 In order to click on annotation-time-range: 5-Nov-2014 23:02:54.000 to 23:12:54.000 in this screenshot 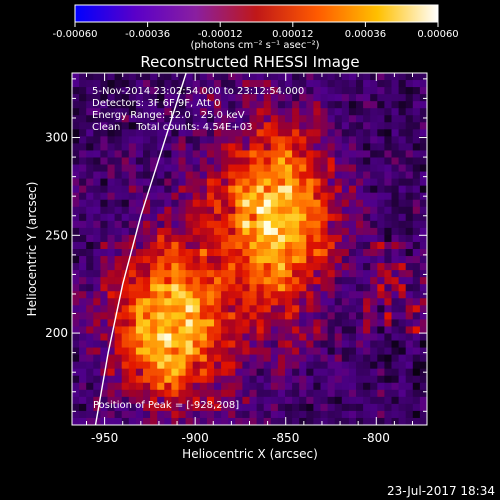, I will do `click(198, 91)`.